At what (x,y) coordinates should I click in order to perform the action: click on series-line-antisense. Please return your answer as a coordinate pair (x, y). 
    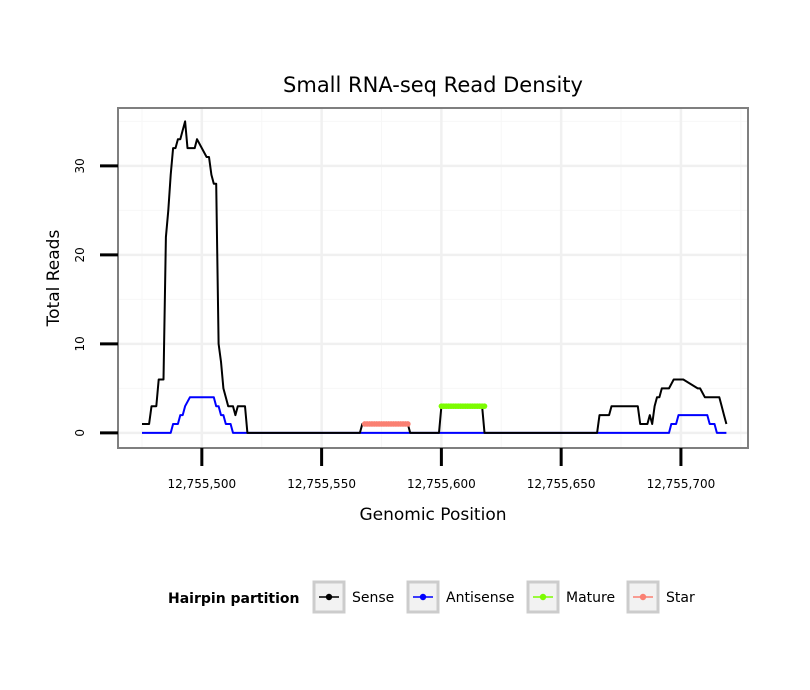
    Looking at the image, I should click on (434, 415).